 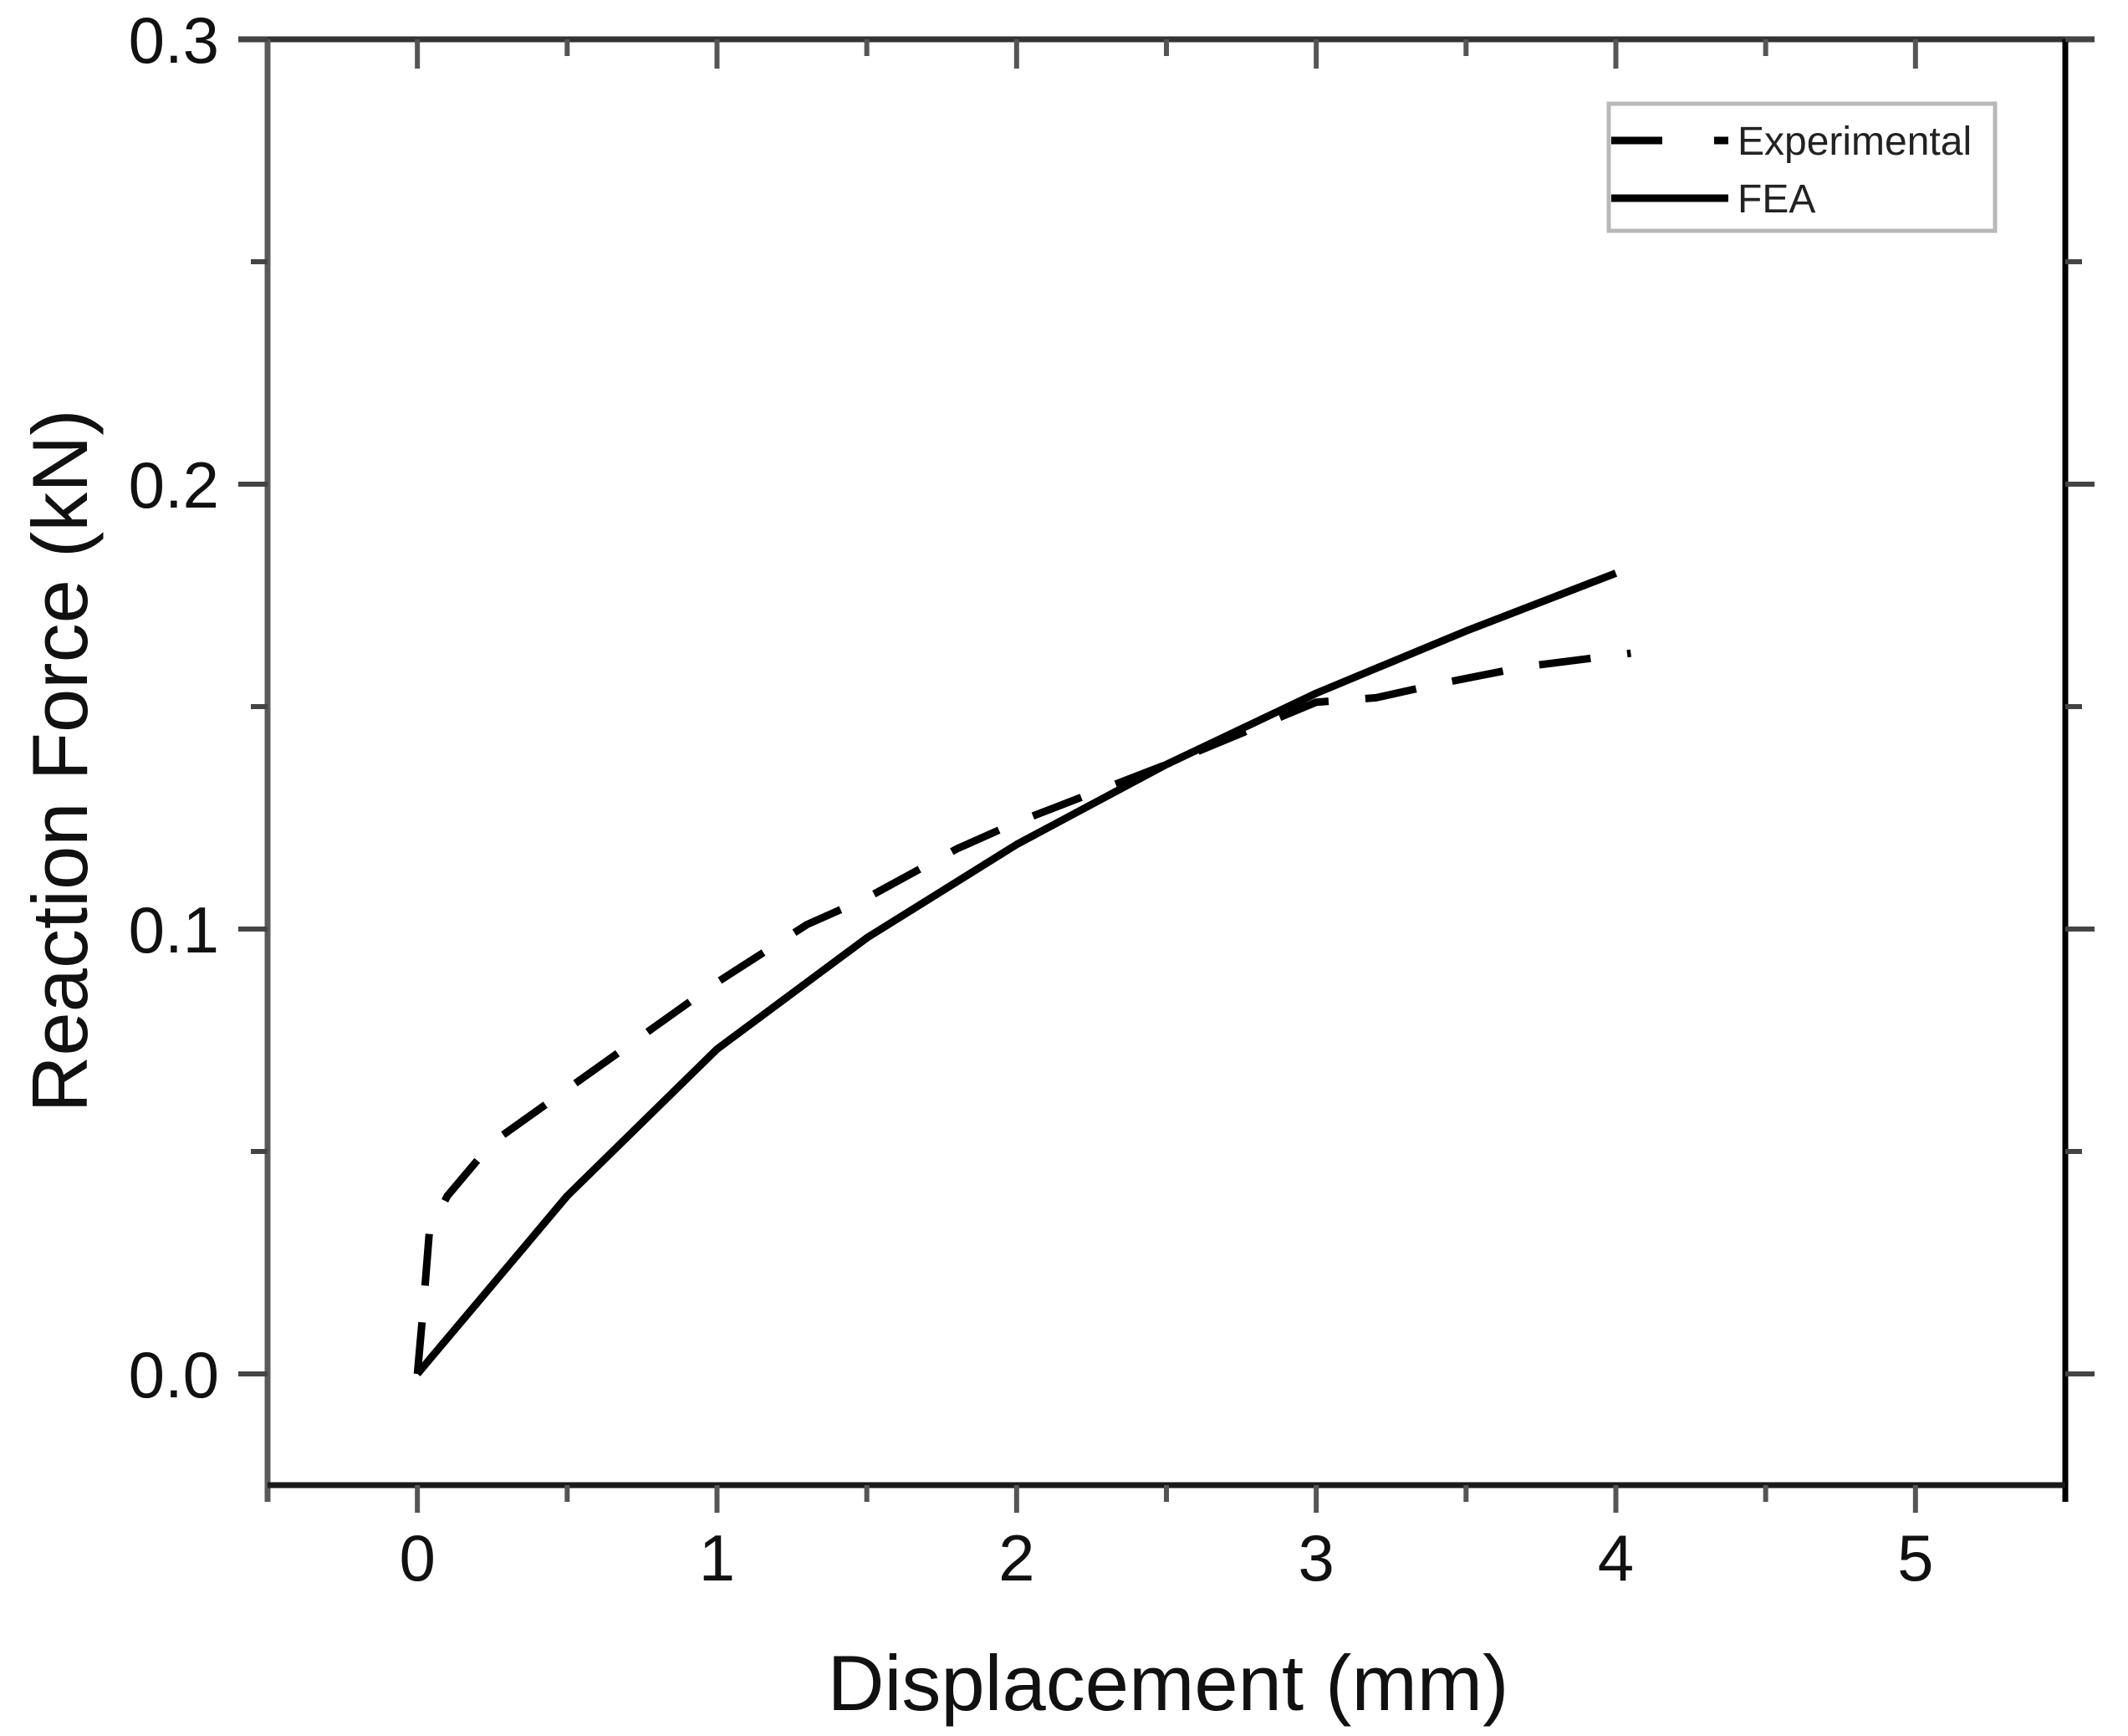 I want to click on legend-label-experimental: Experimental, so click(x=1855, y=142).